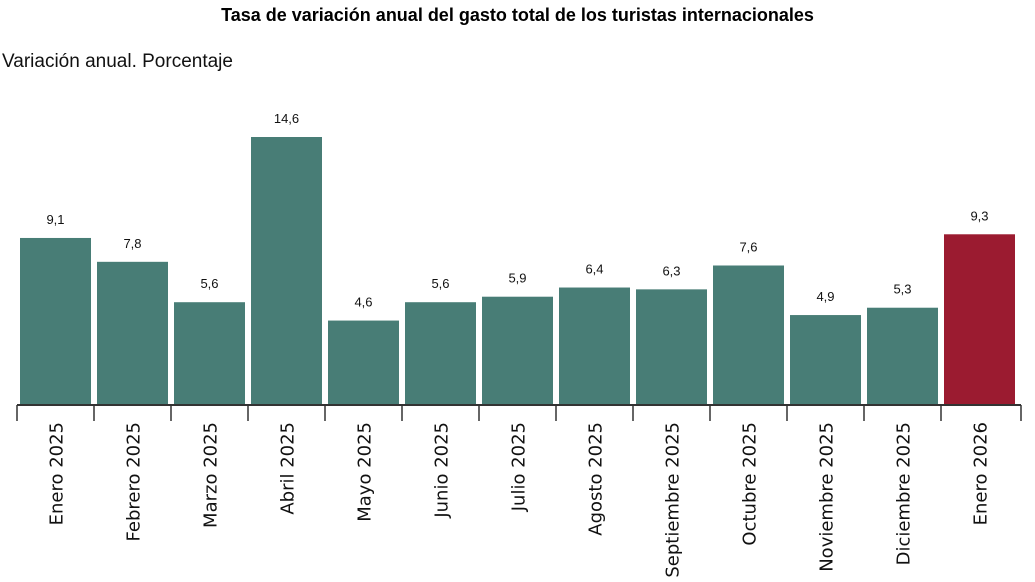 The image size is (1035, 582). I want to click on x-tick-label: Marzo 2025, so click(211, 475).